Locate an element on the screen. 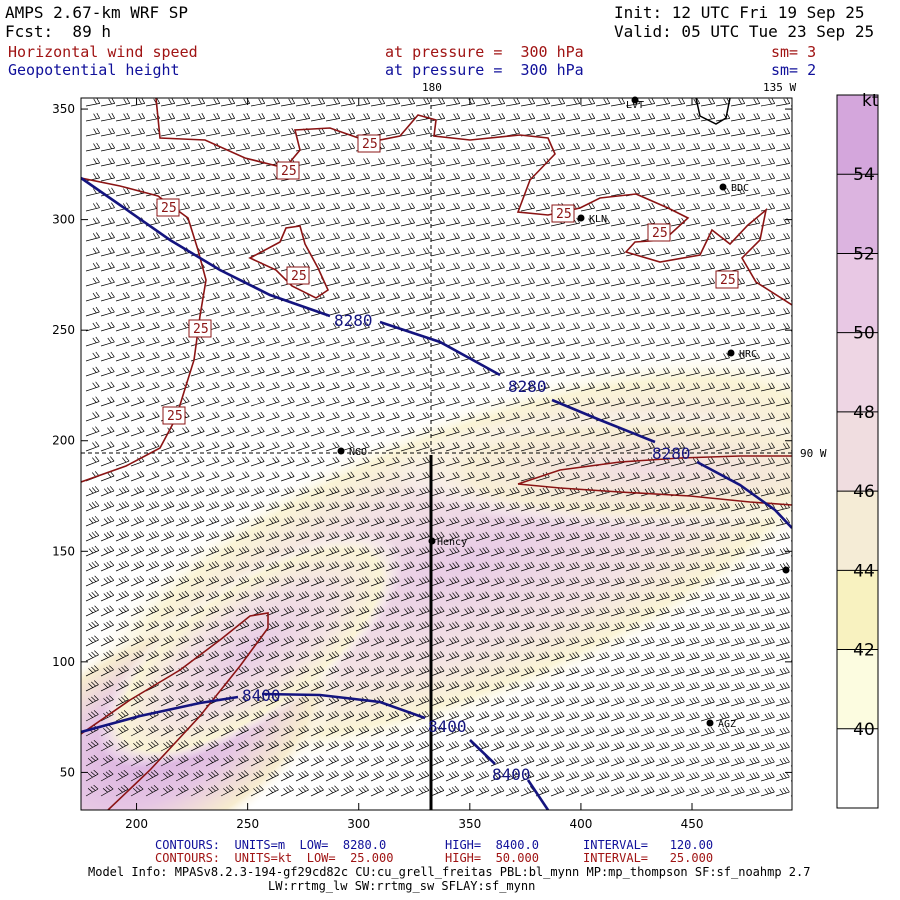 The image size is (900, 900). colorbar-tick-label: 40 is located at coordinates (864, 730).